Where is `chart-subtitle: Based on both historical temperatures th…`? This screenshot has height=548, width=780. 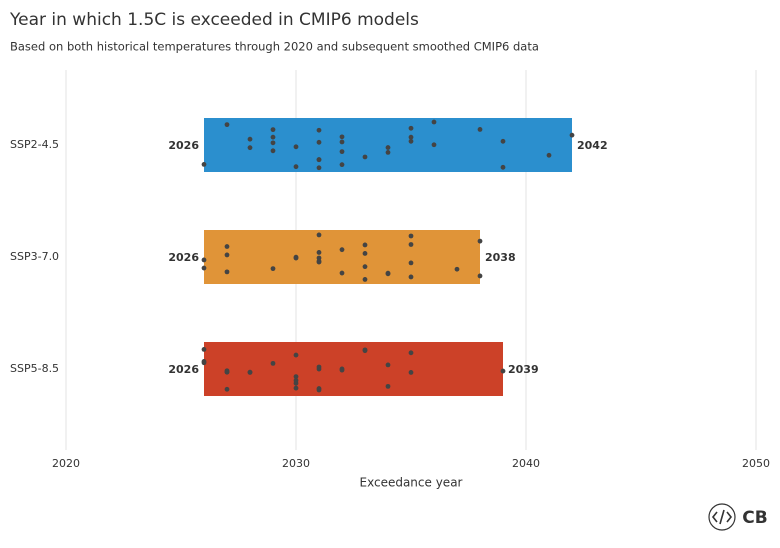 chart-subtitle: Based on both historical temperatures th… is located at coordinates (274, 47).